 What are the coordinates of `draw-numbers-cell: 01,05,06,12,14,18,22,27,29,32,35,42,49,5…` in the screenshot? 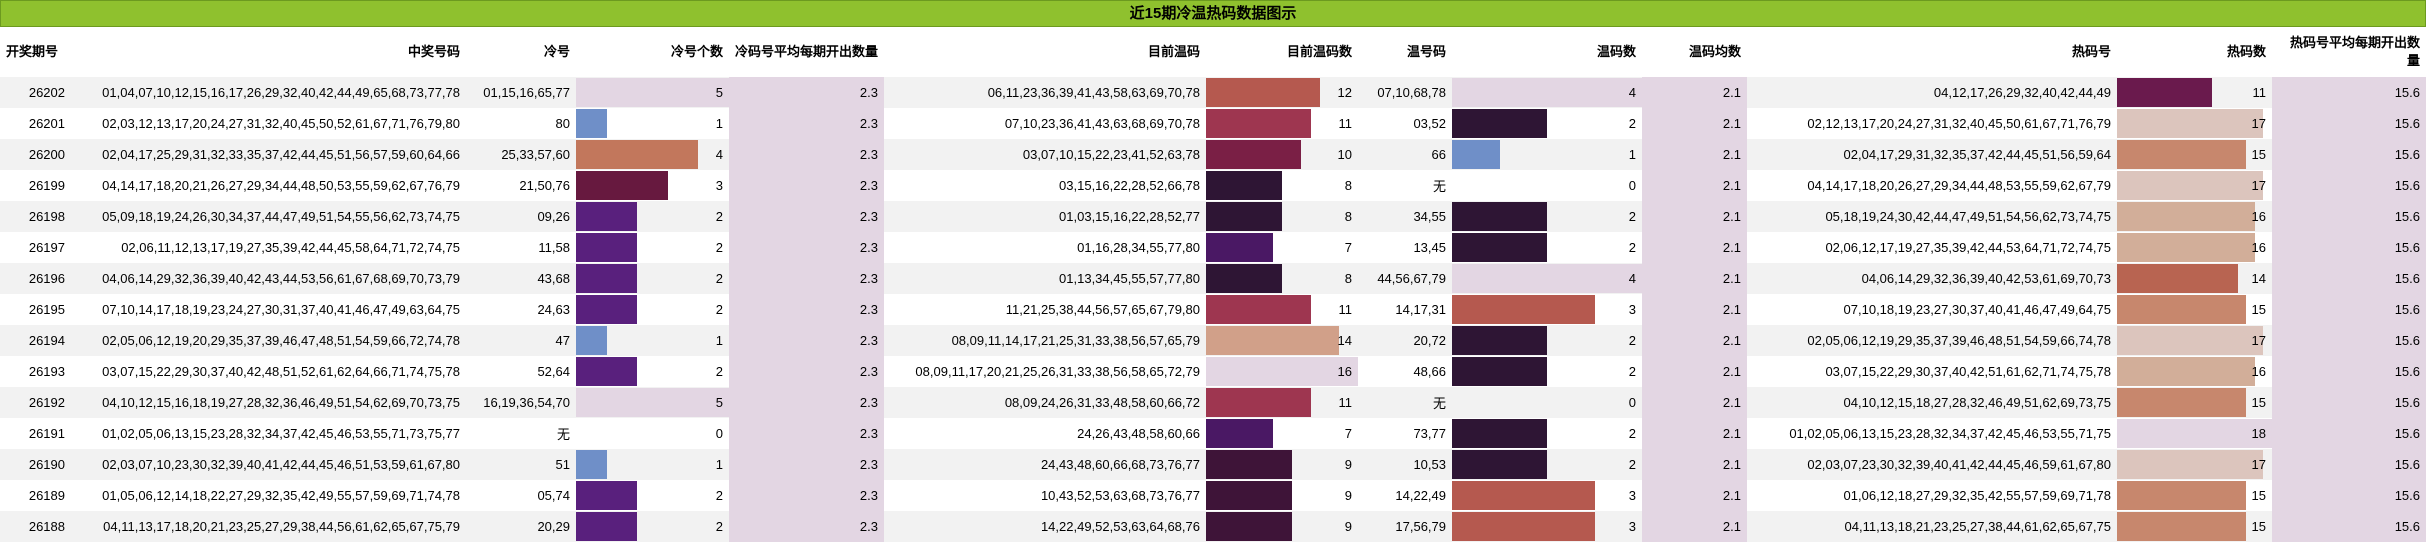 It's located at (268, 495).